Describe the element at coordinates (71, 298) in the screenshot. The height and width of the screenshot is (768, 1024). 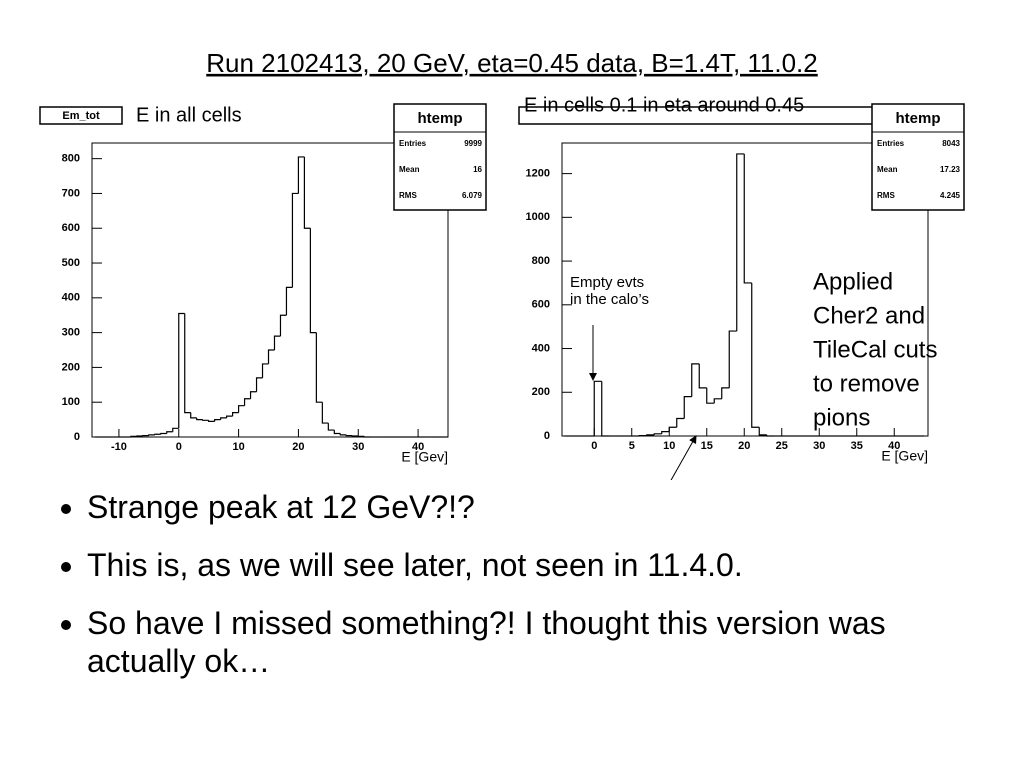
I see `y-tick-label: 400` at that location.